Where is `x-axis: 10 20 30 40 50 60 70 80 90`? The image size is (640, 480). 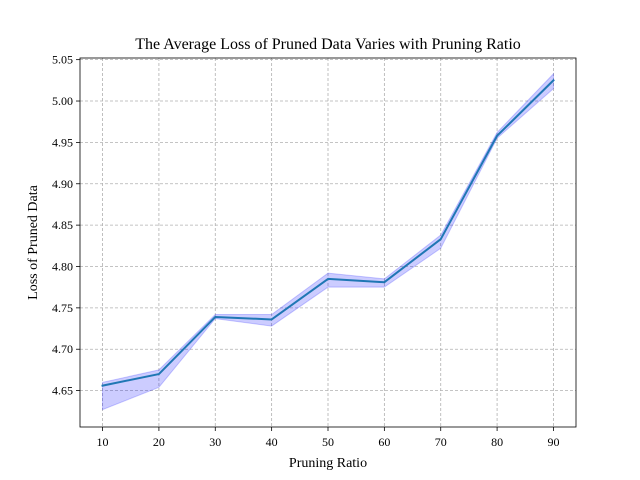
x-axis: 10 20 30 40 50 60 70 80 90 is located at coordinates (328, 438).